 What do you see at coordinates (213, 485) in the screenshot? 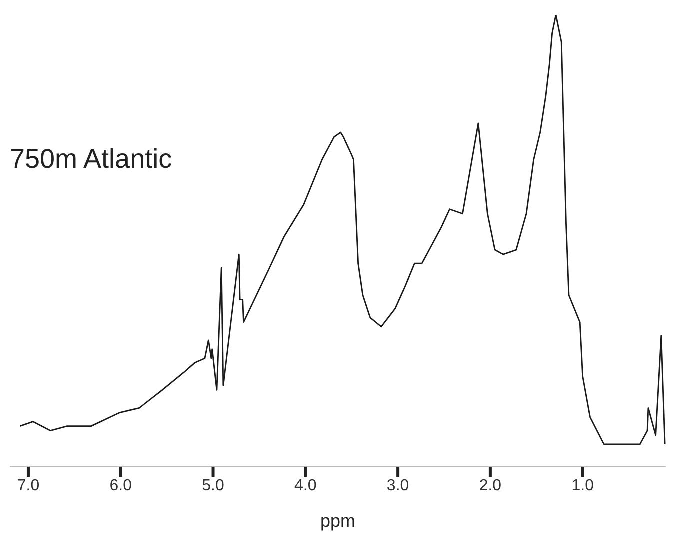
I see `x-tick-label: 5.0` at bounding box center [213, 485].